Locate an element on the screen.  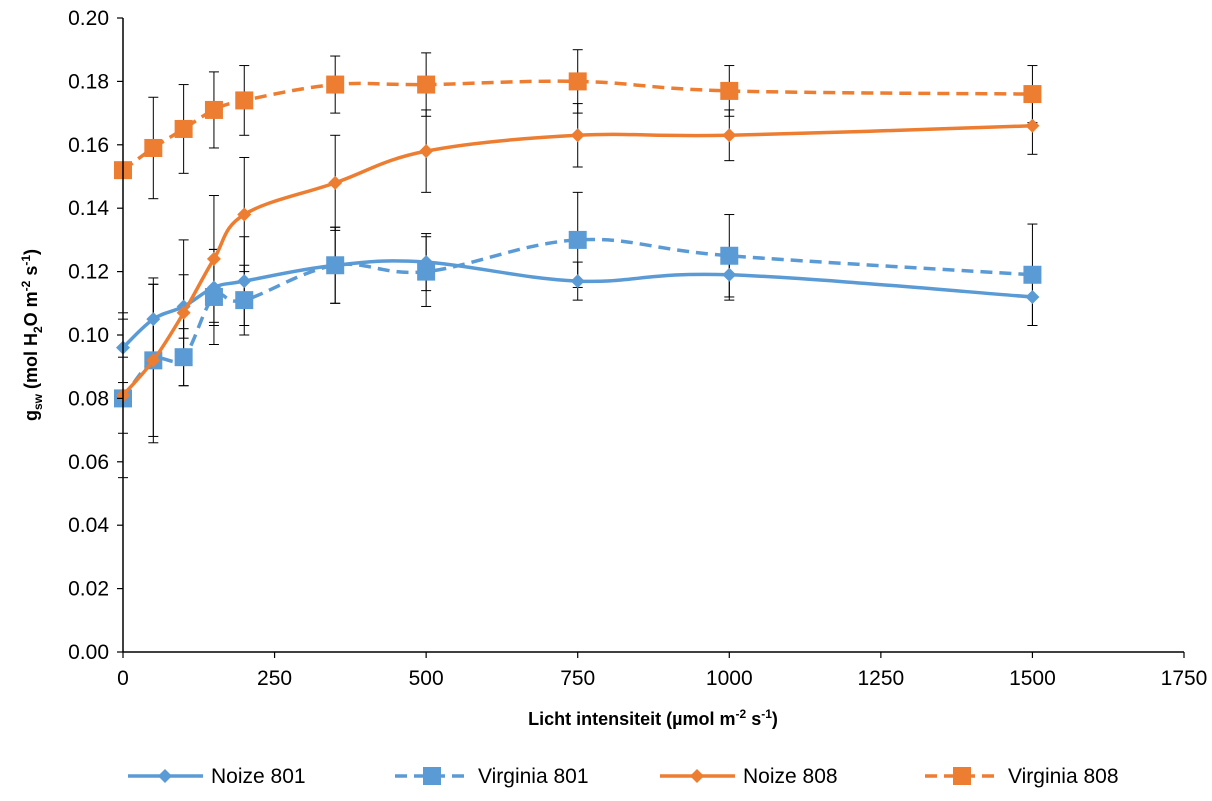
y-tick-label: 0.10 is located at coordinates (88, 335).